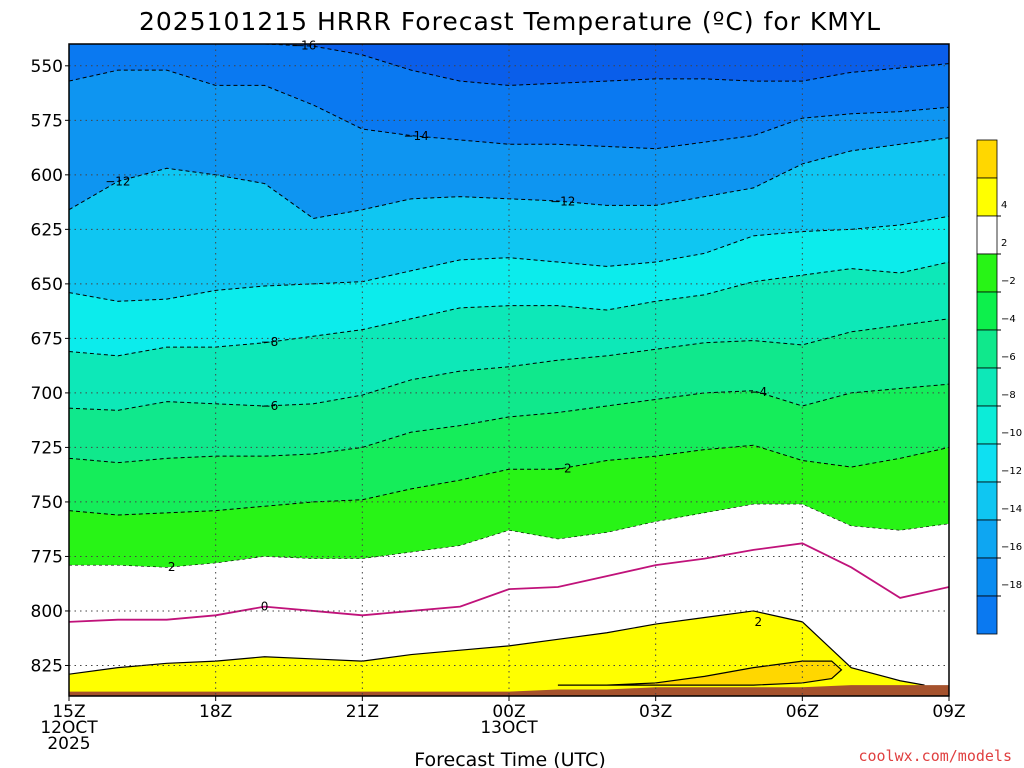 The image size is (1024, 768). Describe the element at coordinates (270, 342) in the screenshot. I see `contour-label: −8` at that location.